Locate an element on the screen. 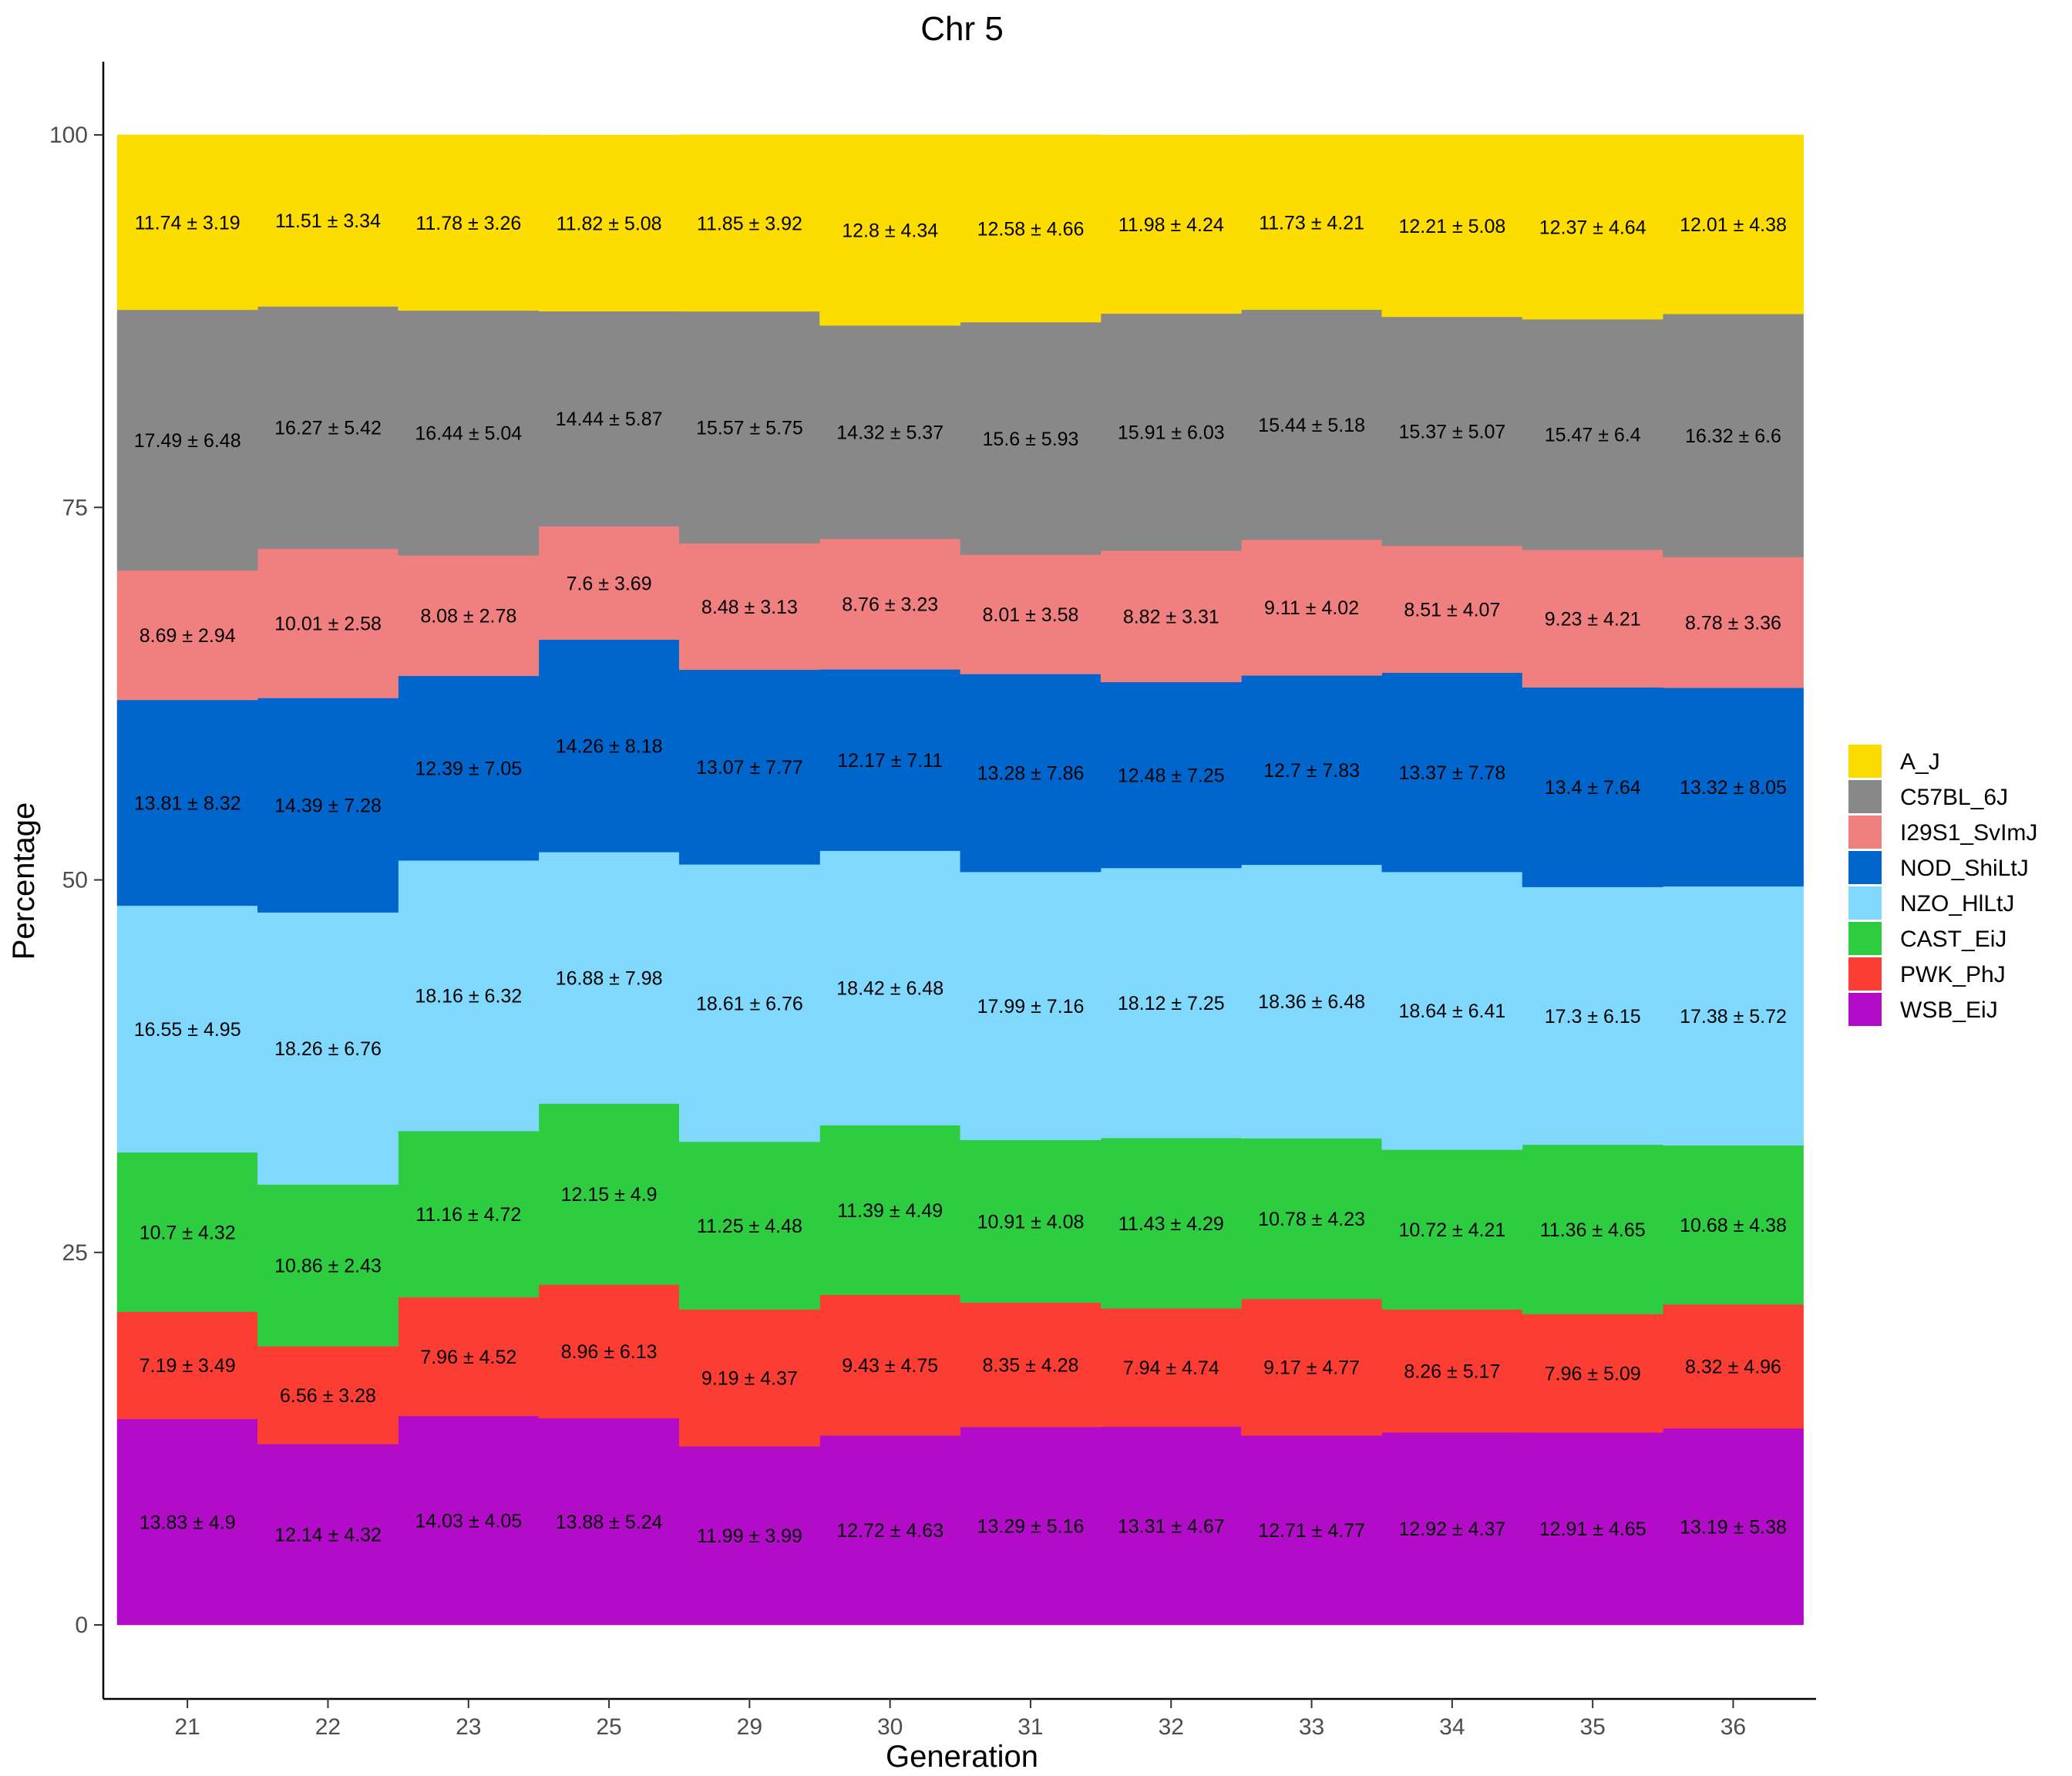 The image size is (2072, 1776). data-label: 17.99 ± 7.16 is located at coordinates (1031, 1007).